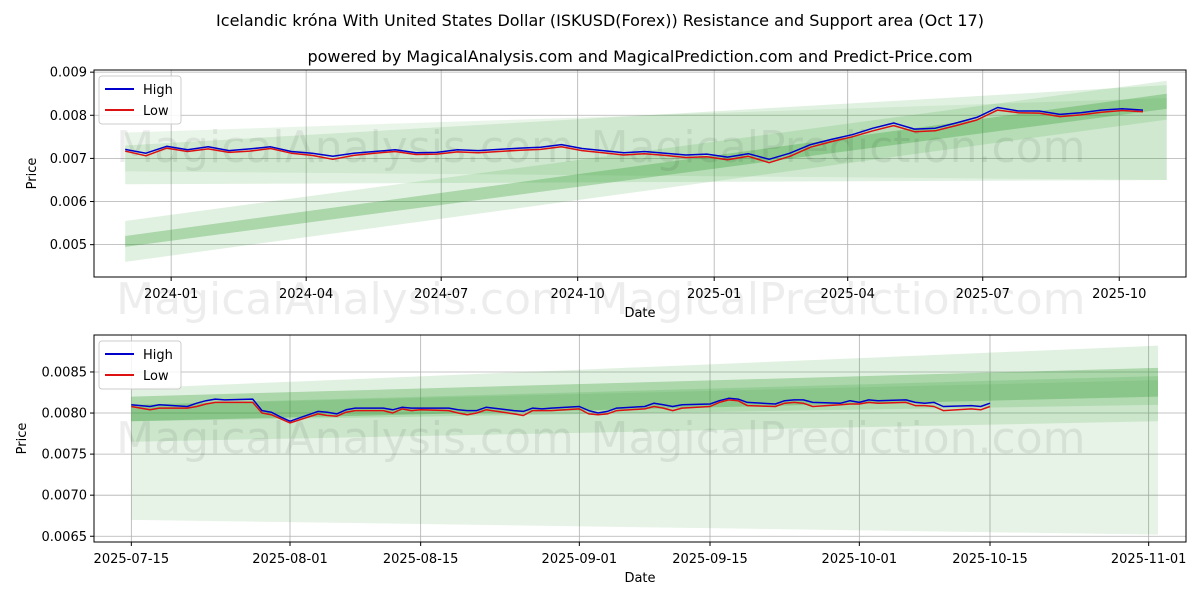 The image size is (1200, 600). What do you see at coordinates (421, 559) in the screenshot?
I see `x-tick-label: 2025-08-15` at bounding box center [421, 559].